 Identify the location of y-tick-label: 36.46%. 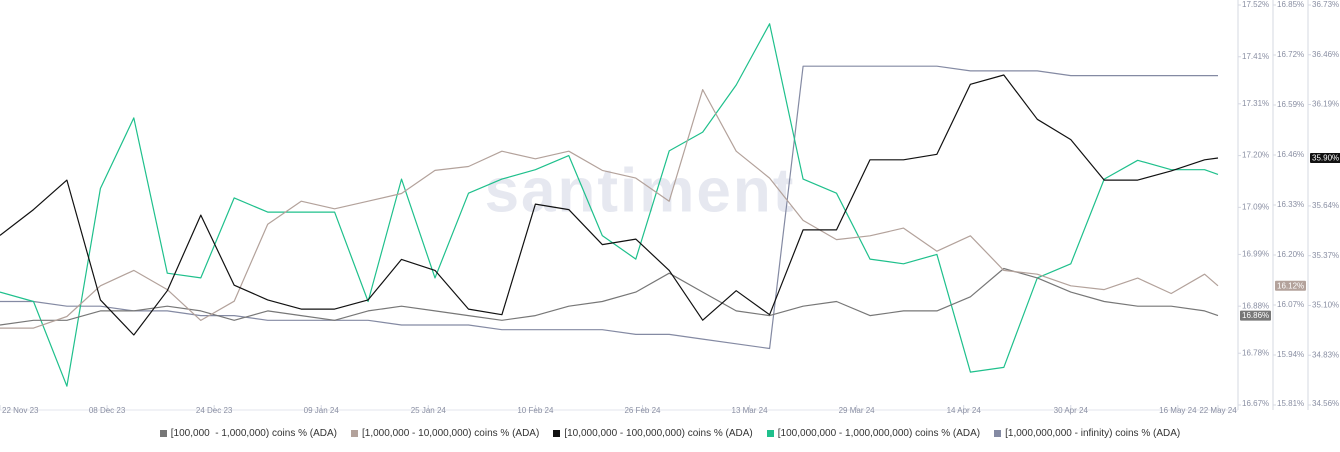
(1325, 54).